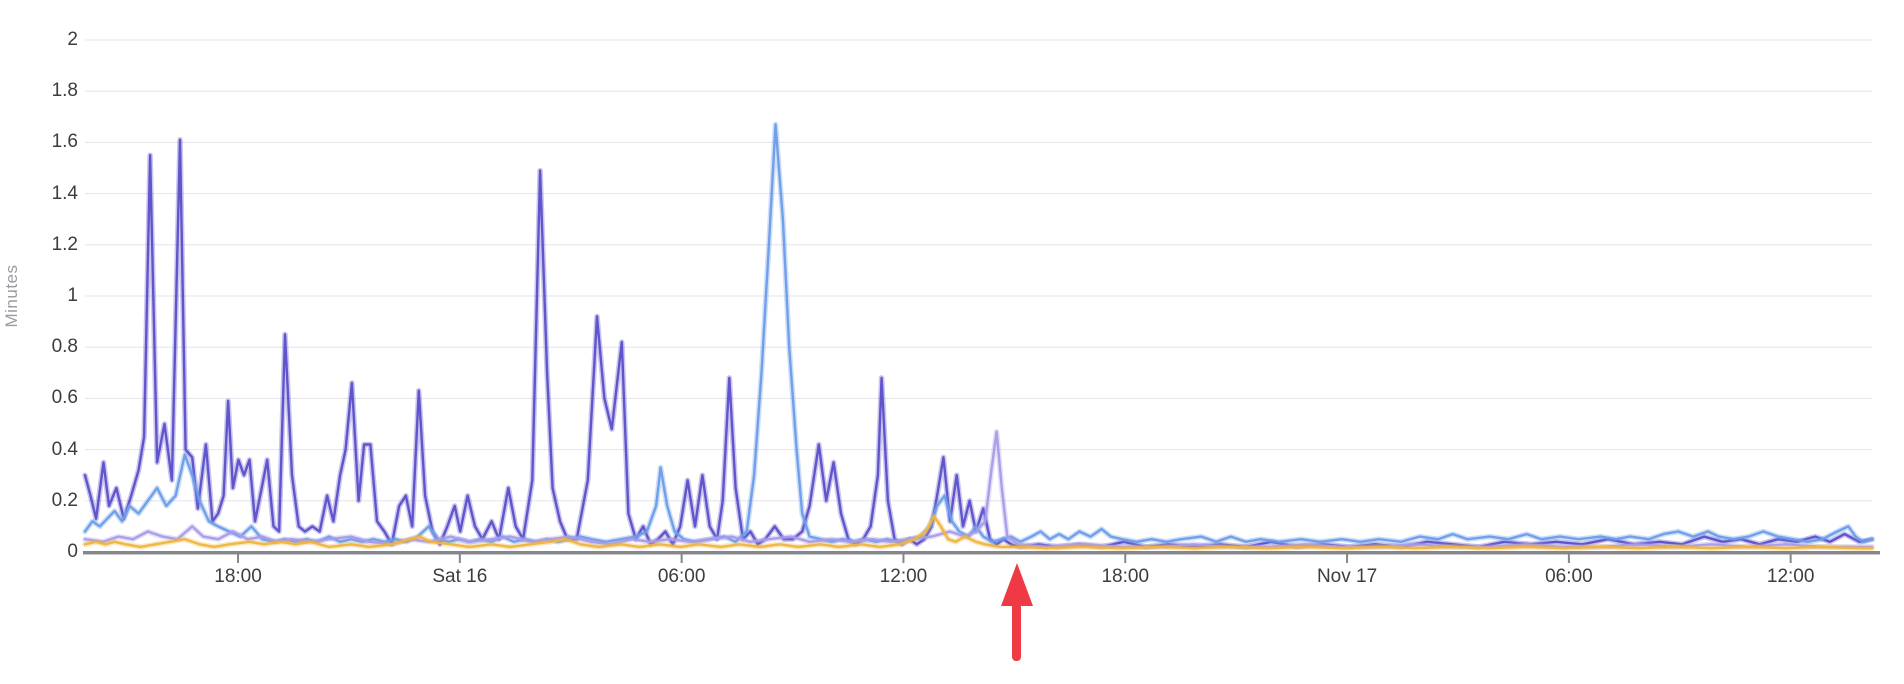 The height and width of the screenshot is (684, 1904). I want to click on x-axis-line-shadow, so click(981, 554).